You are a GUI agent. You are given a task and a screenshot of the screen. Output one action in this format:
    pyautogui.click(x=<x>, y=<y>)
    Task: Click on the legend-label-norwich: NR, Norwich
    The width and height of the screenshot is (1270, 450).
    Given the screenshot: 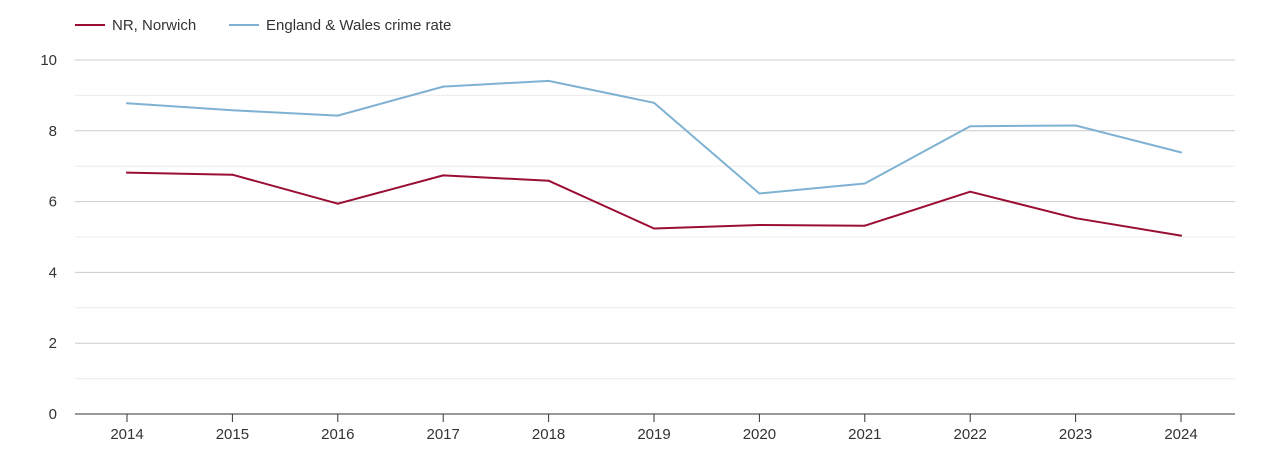 What is the action you would take?
    pyautogui.click(x=154, y=25)
    